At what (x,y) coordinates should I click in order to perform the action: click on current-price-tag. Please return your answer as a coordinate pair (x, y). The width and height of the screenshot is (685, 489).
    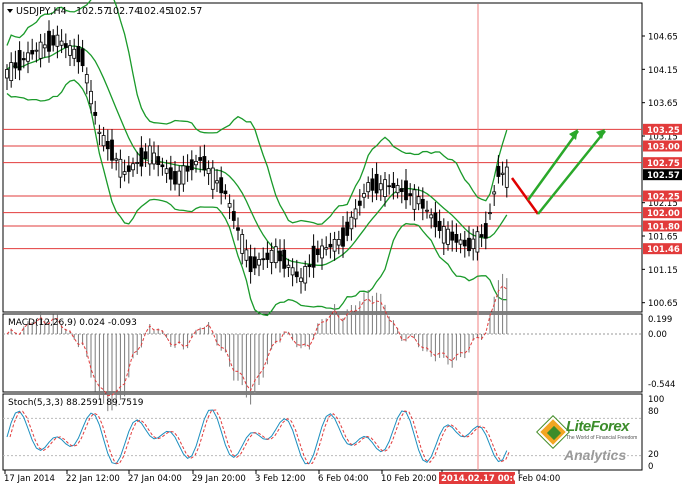
    Looking at the image, I should click on (662, 175).